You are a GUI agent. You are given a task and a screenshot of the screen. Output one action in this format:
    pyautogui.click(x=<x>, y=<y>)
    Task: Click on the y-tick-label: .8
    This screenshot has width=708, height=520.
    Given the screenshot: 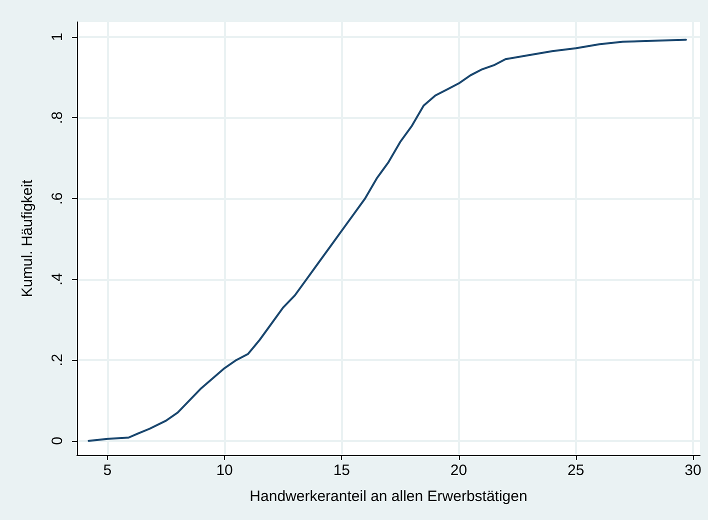 What is the action you would take?
    pyautogui.click(x=57, y=117)
    